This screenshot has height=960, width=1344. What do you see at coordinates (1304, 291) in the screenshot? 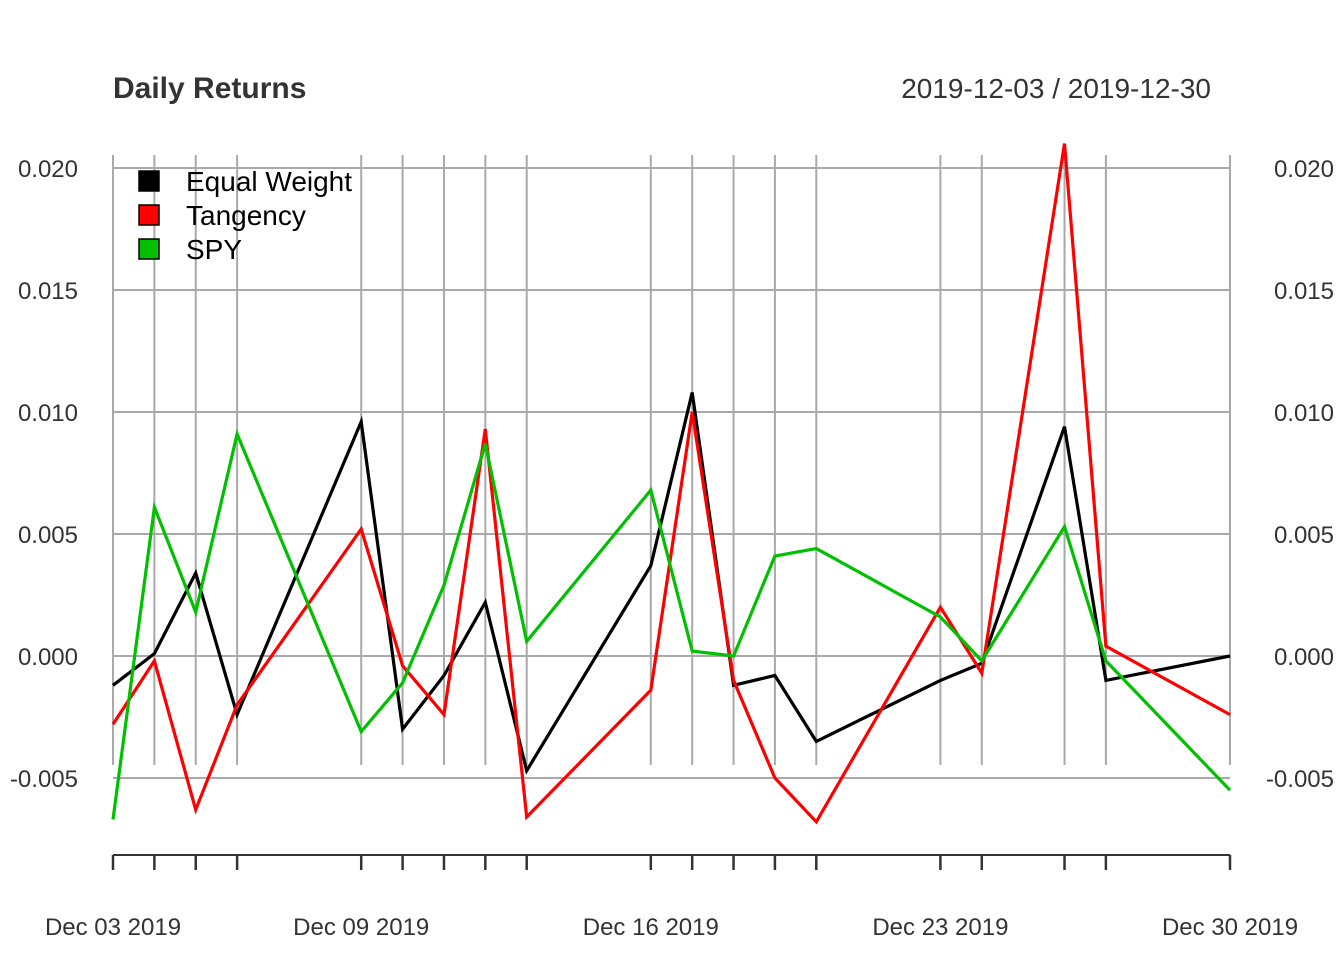
I see `y-tick-label-right: 0.015` at bounding box center [1304, 291].